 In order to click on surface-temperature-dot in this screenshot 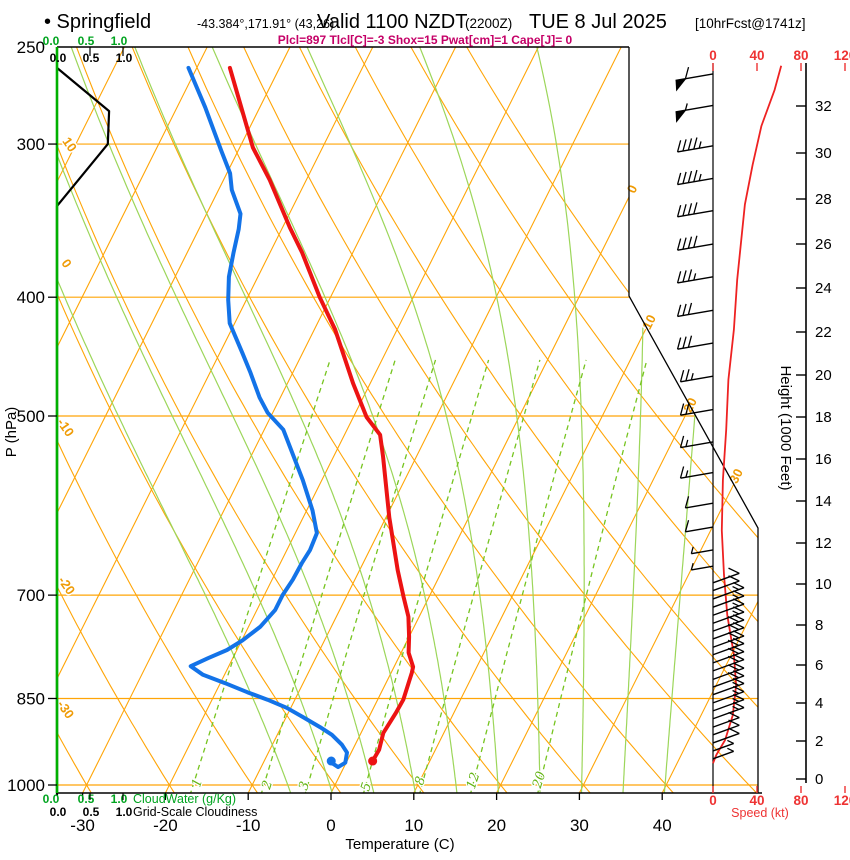, I will do `click(373, 761)`.